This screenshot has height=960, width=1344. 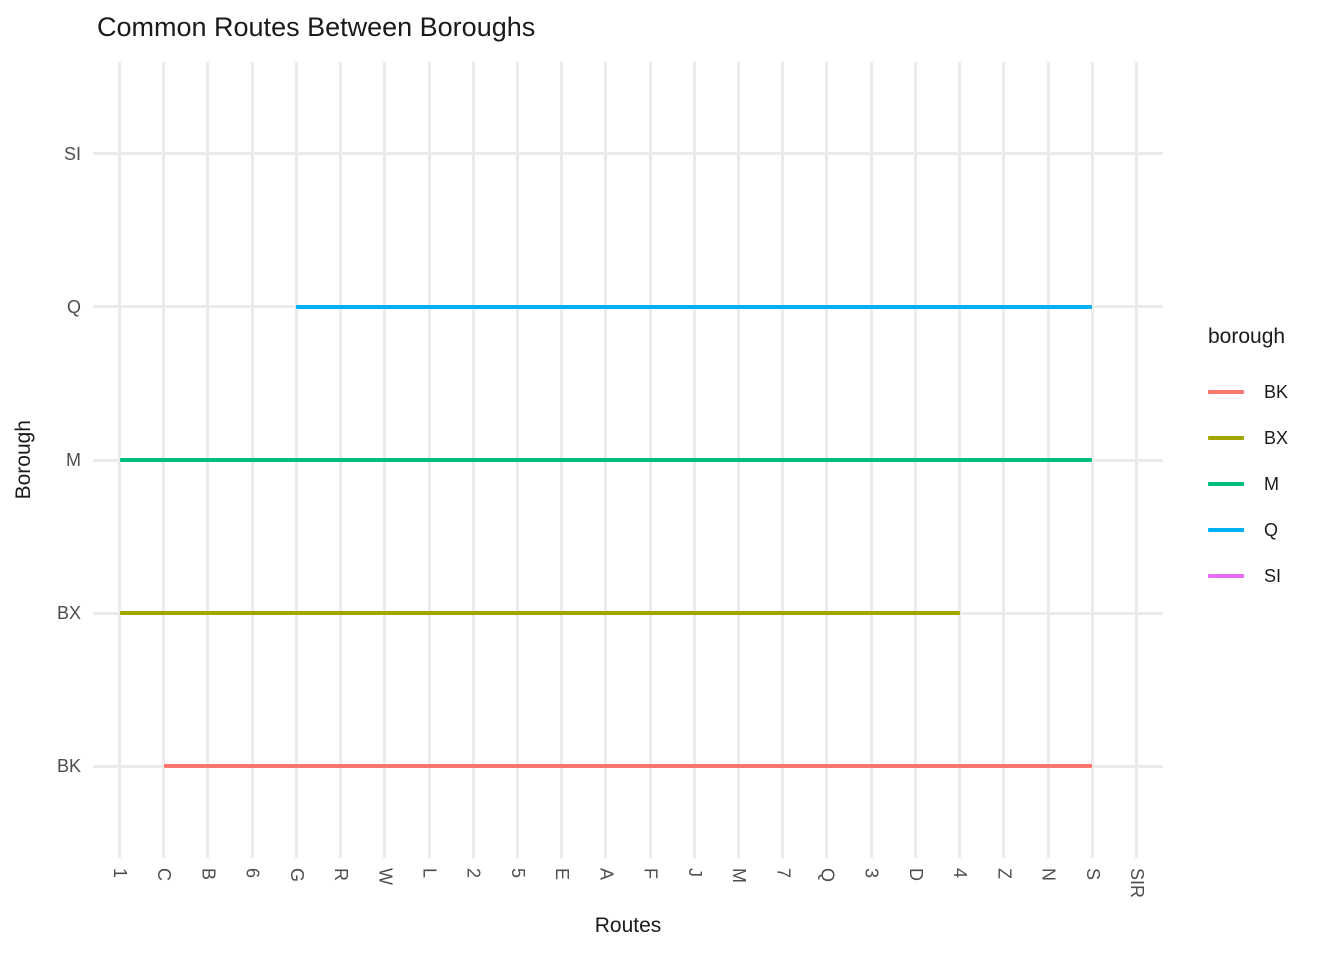 What do you see at coordinates (316, 27) in the screenshot?
I see `chart-title: Common Routes Between Boroughs` at bounding box center [316, 27].